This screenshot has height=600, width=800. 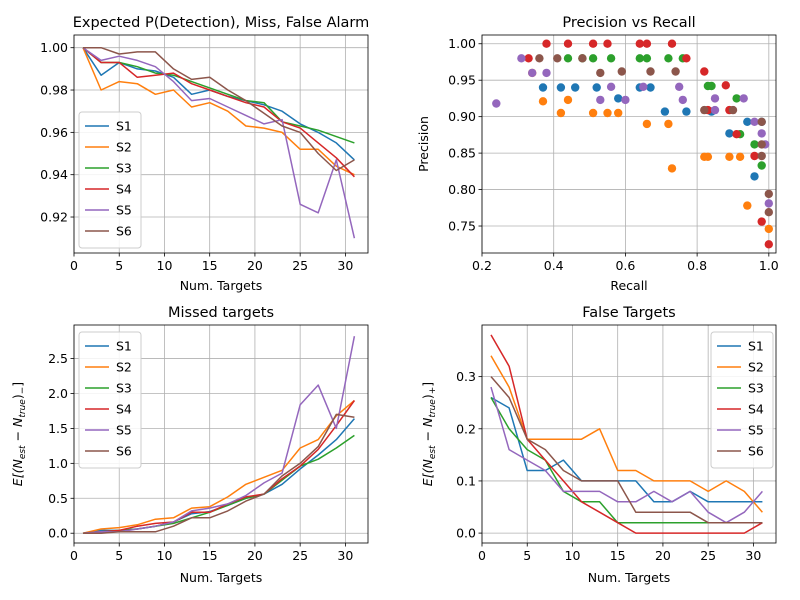 What do you see at coordinates (429, 434) in the screenshot?
I see `y-axis-label: E[(Nest − Ntrue)+]` at bounding box center [429, 434].